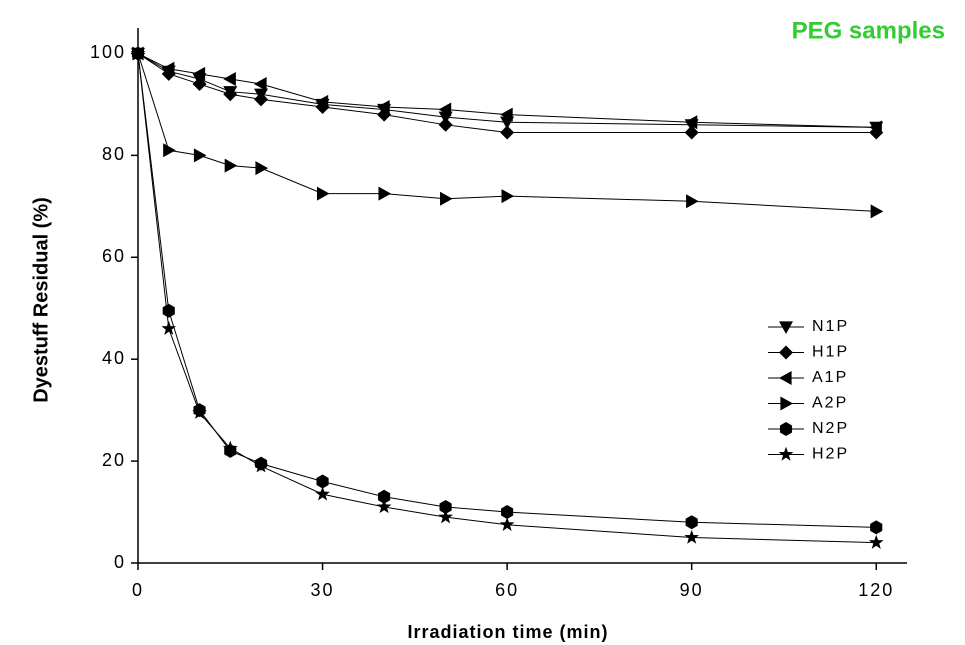 Image resolution: width=965 pixels, height=645 pixels. What do you see at coordinates (41, 300) in the screenshot?
I see `y-axis-label: Dyestuff Residual (%)` at bounding box center [41, 300].